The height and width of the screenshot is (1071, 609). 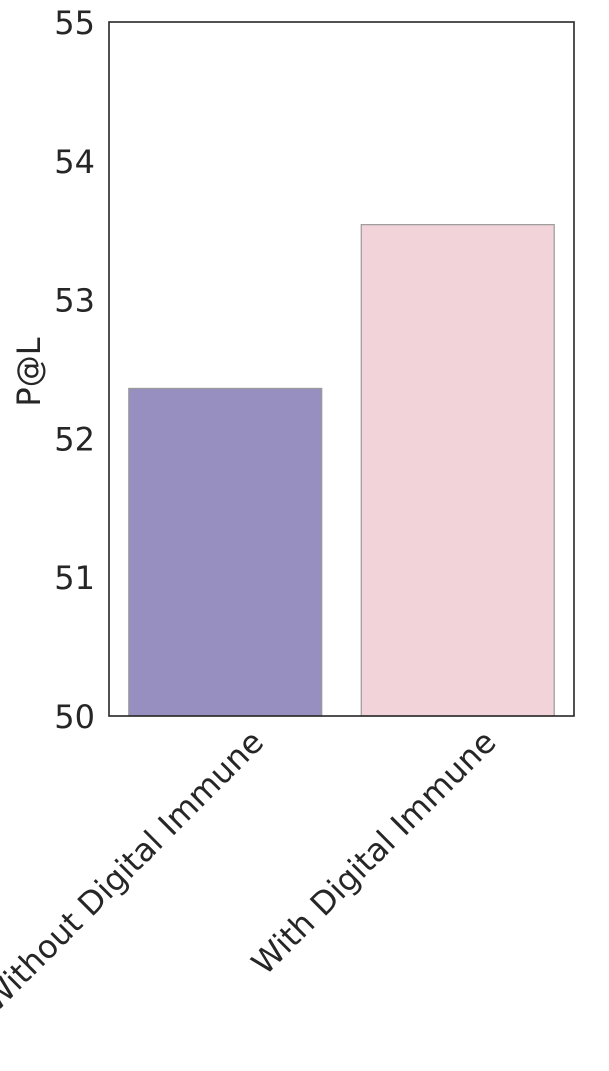 What do you see at coordinates (74, 578) in the screenshot?
I see `y-tick-label-1: 51` at bounding box center [74, 578].